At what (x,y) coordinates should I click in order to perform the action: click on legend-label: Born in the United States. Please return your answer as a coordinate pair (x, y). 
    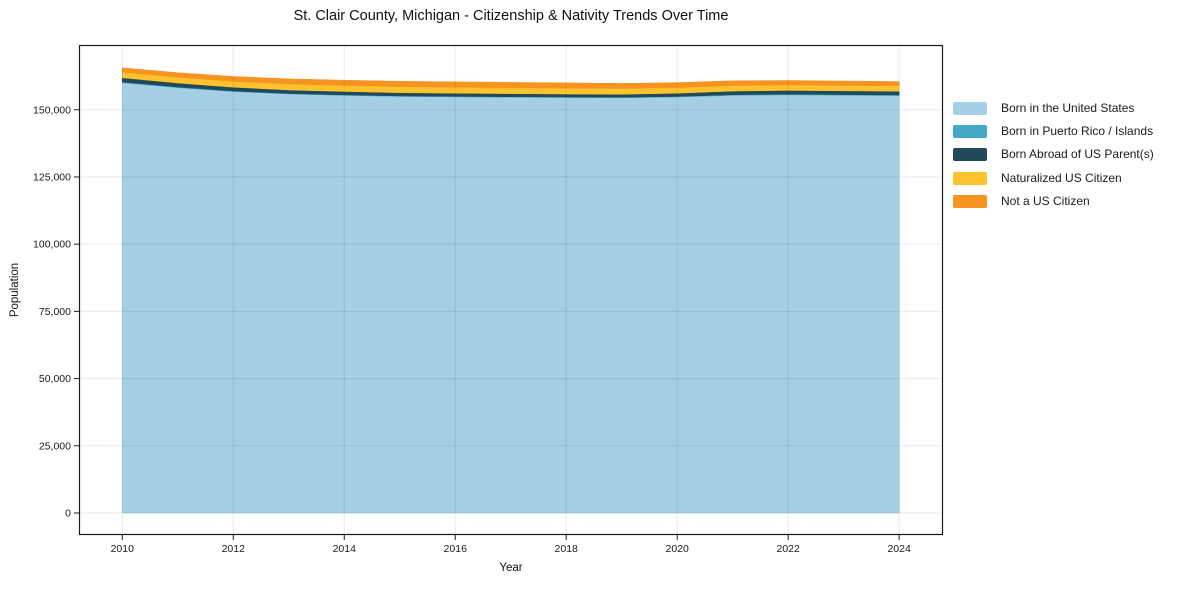
    Looking at the image, I should click on (1068, 108).